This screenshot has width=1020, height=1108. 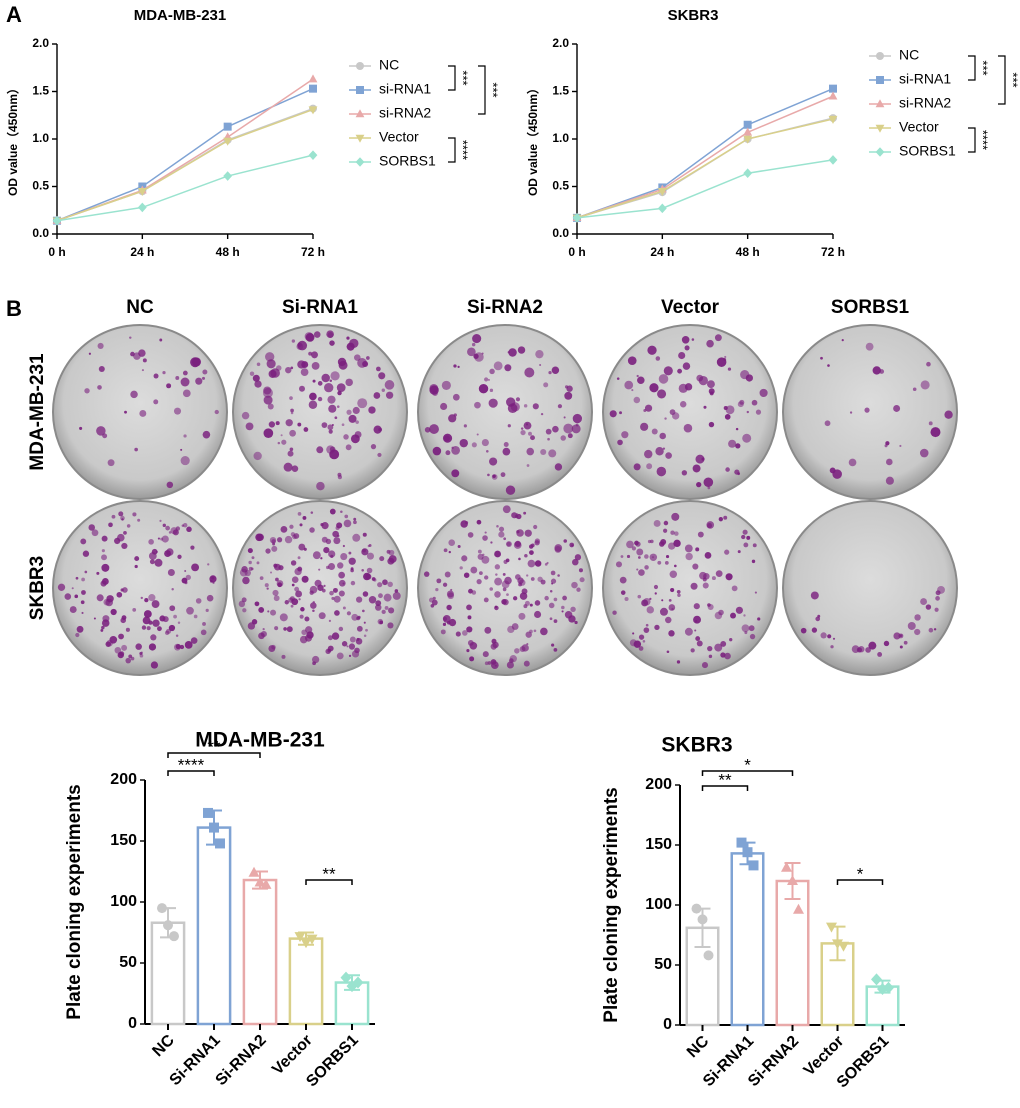 What do you see at coordinates (405, 113) in the screenshot?
I see `legend-label: si-RNA2` at bounding box center [405, 113].